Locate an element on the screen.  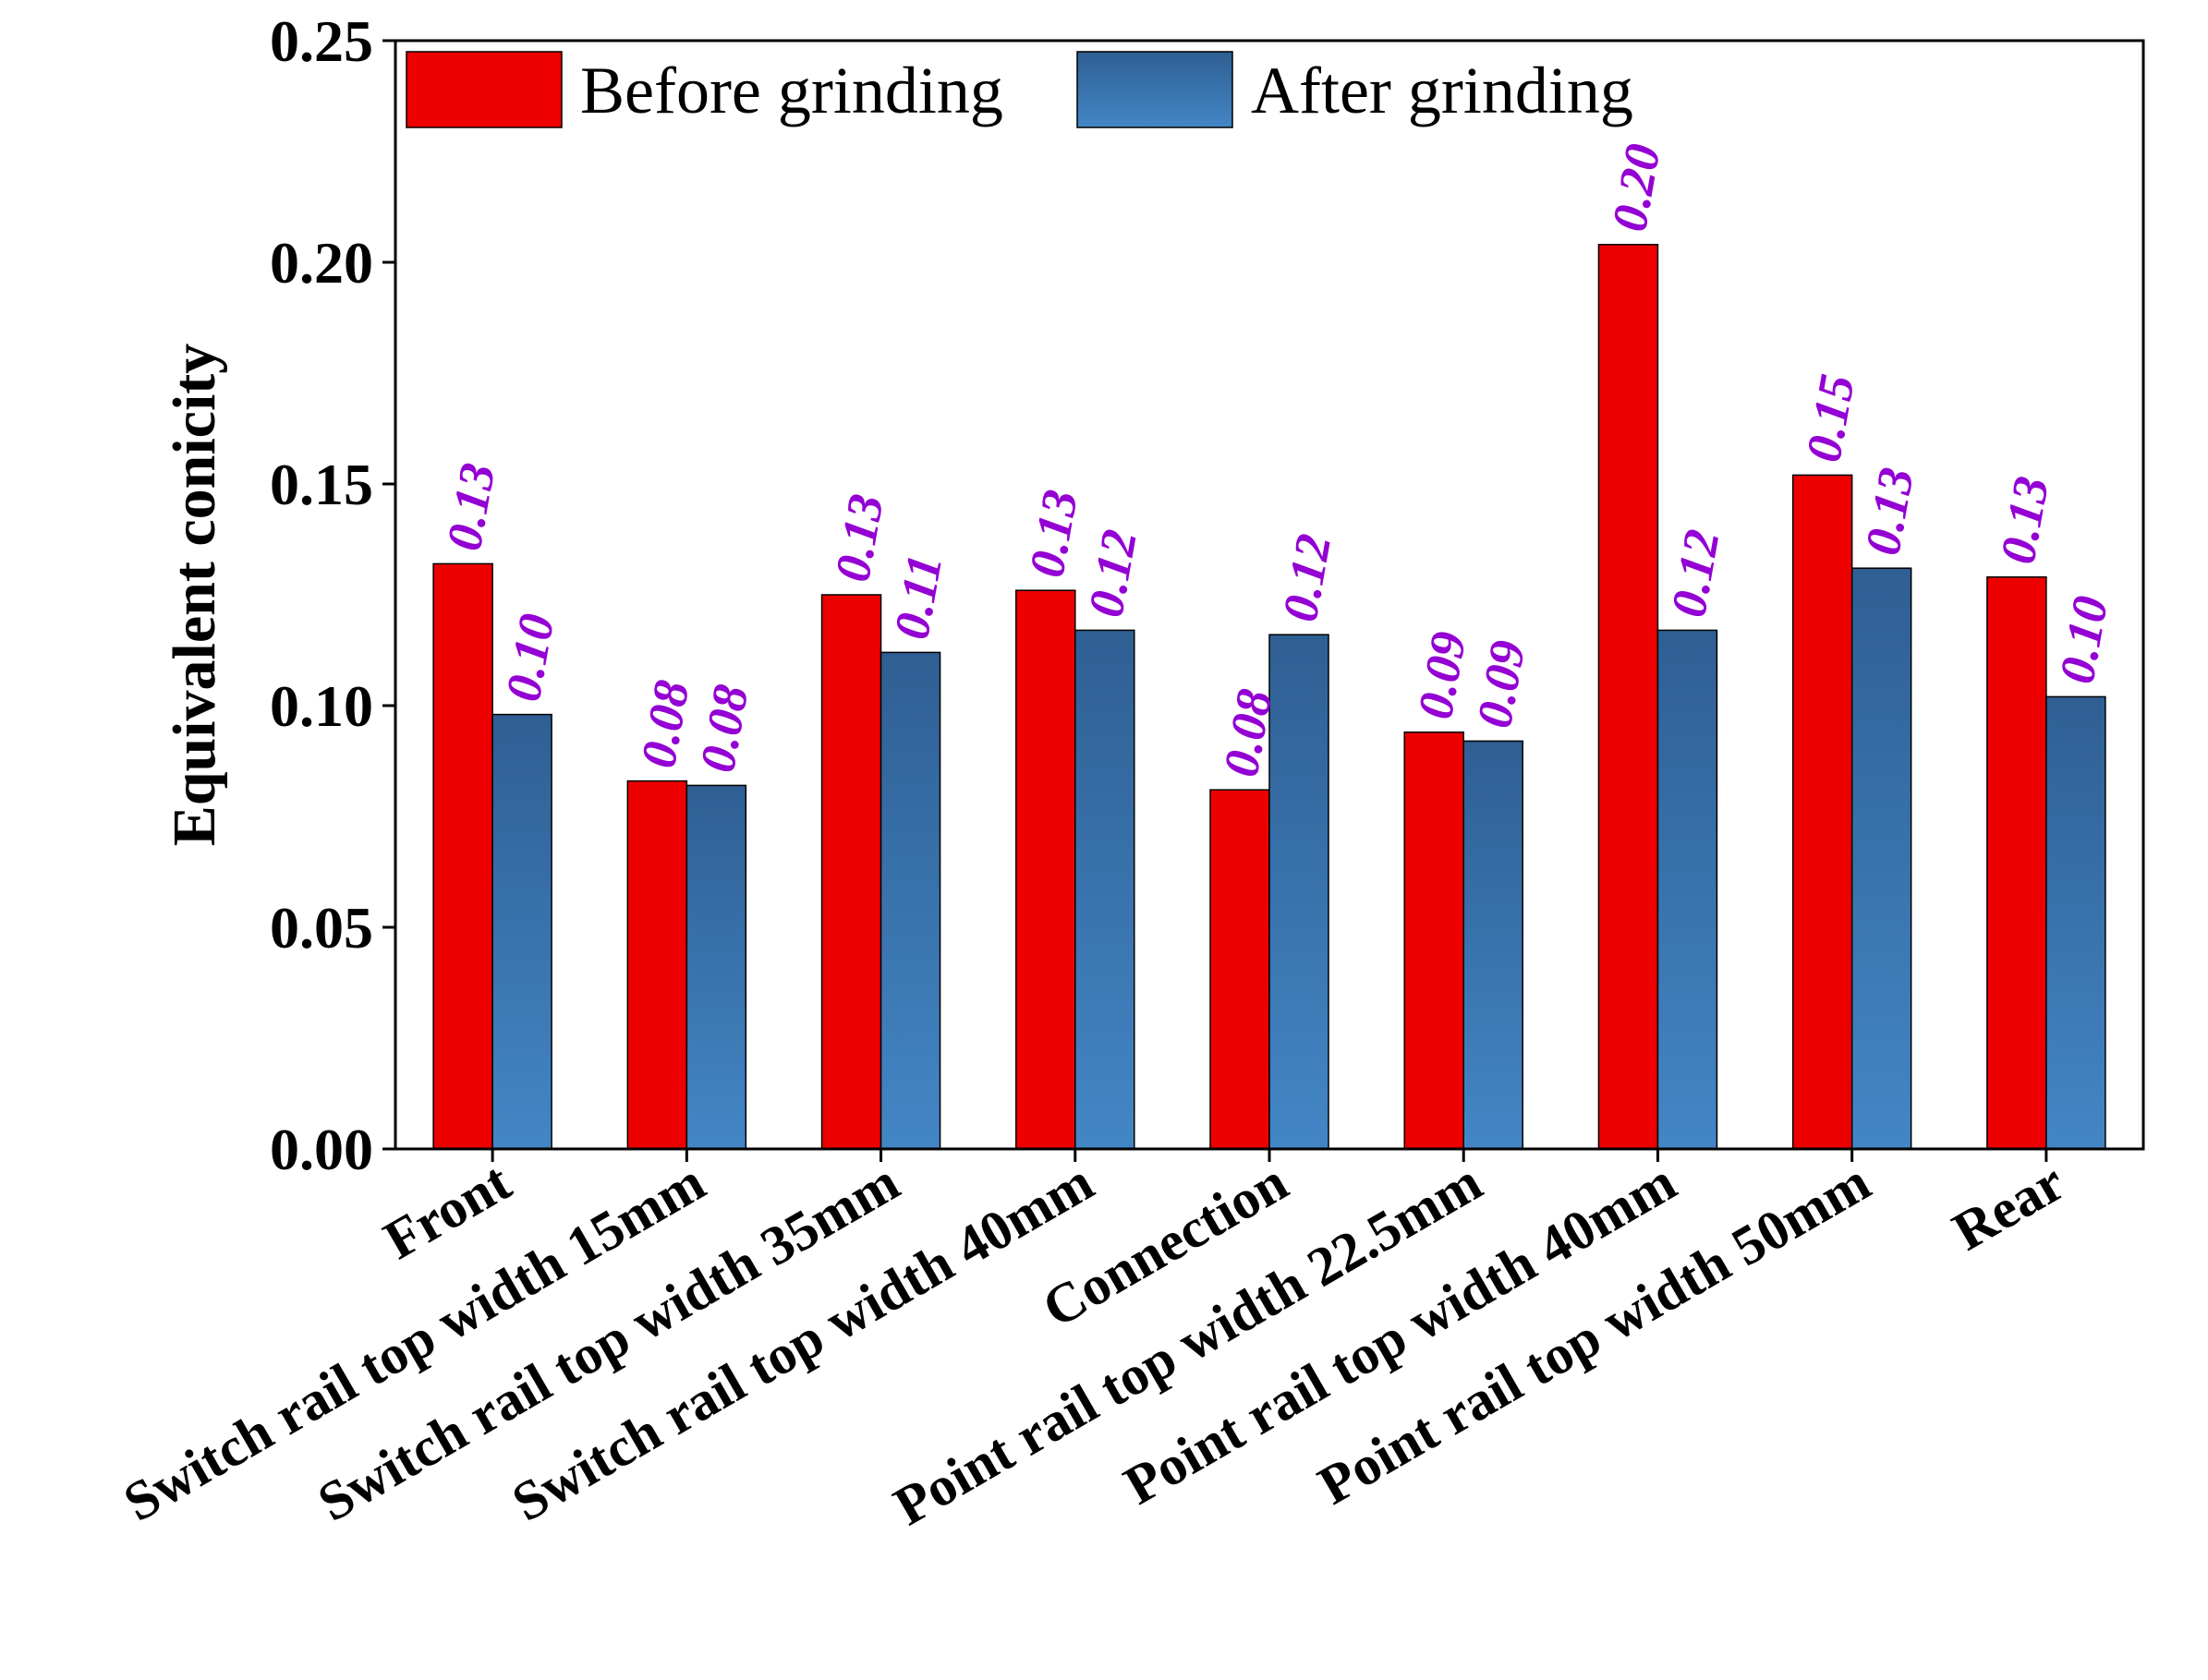
y-axis-title: Equivalent conicity is located at coordinates (194, 595).